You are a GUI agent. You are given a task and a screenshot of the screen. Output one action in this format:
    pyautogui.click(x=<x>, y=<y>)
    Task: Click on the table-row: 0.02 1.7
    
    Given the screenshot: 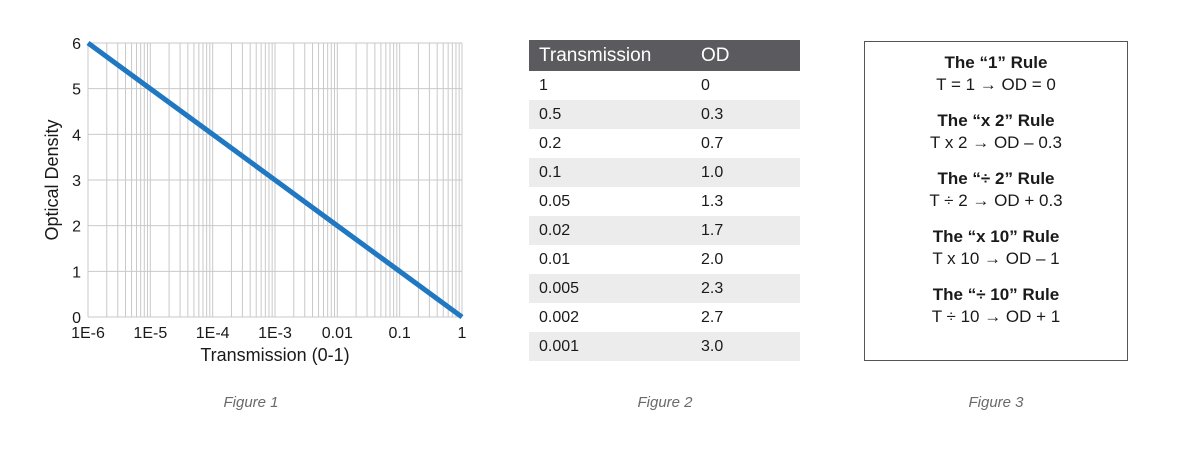 What is the action you would take?
    pyautogui.click(x=664, y=230)
    